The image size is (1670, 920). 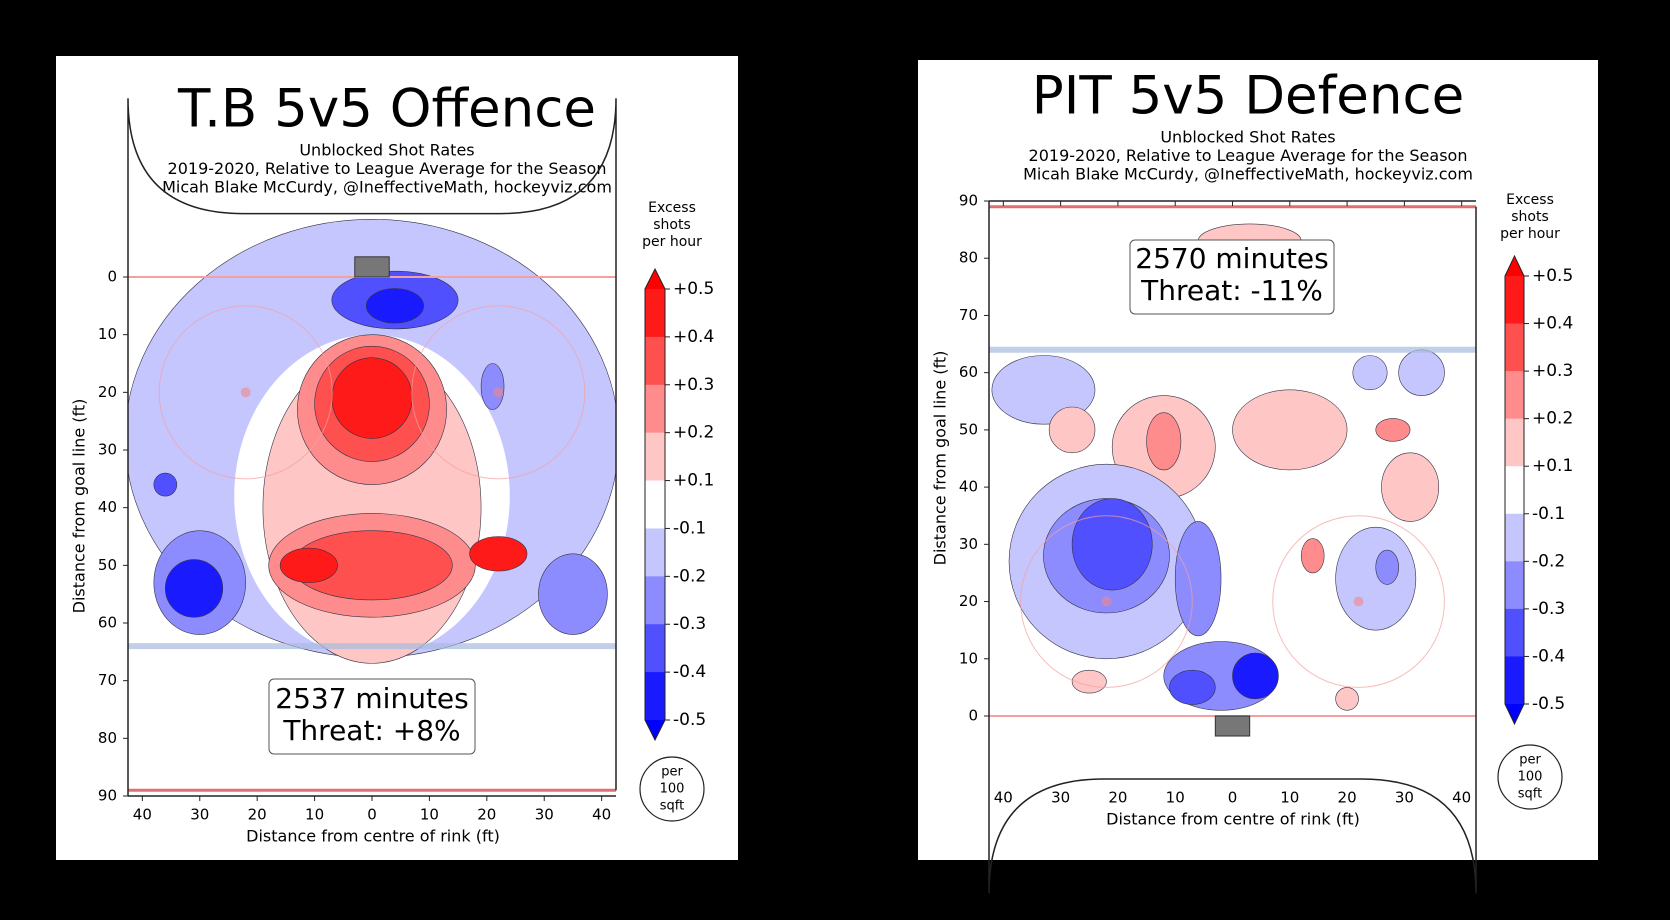 What do you see at coordinates (372, 698) in the screenshot?
I see `annotation: 2537 minutes` at bounding box center [372, 698].